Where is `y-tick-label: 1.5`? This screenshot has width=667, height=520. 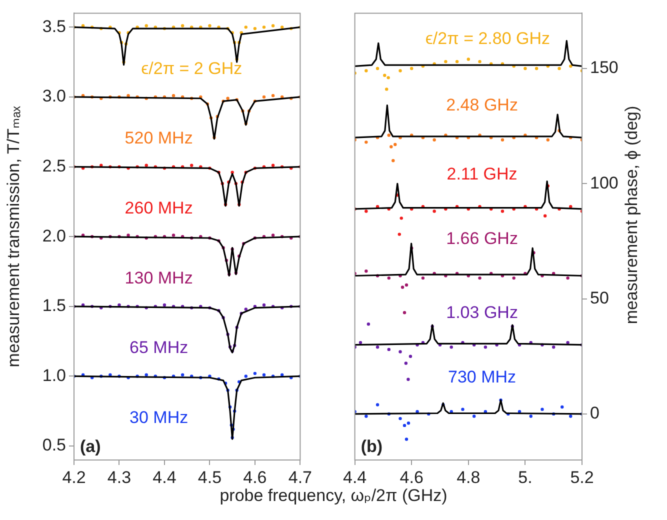
y-tick-label: 1.5 is located at coordinates (54, 306).